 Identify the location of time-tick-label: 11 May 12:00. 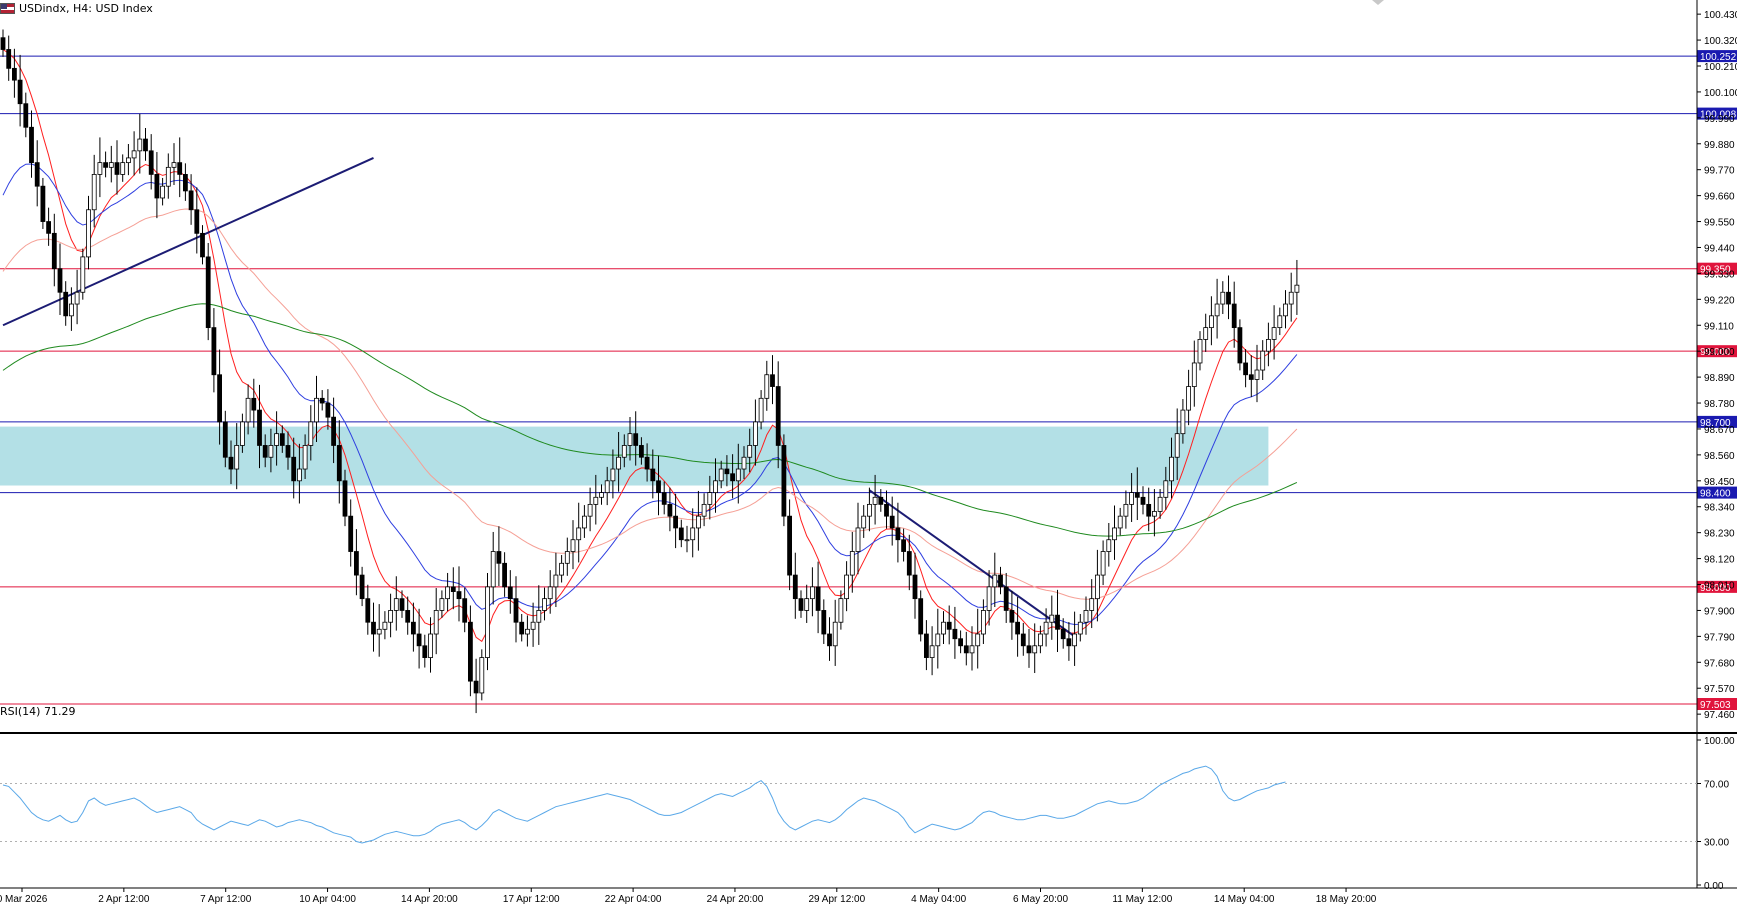
(1142, 899).